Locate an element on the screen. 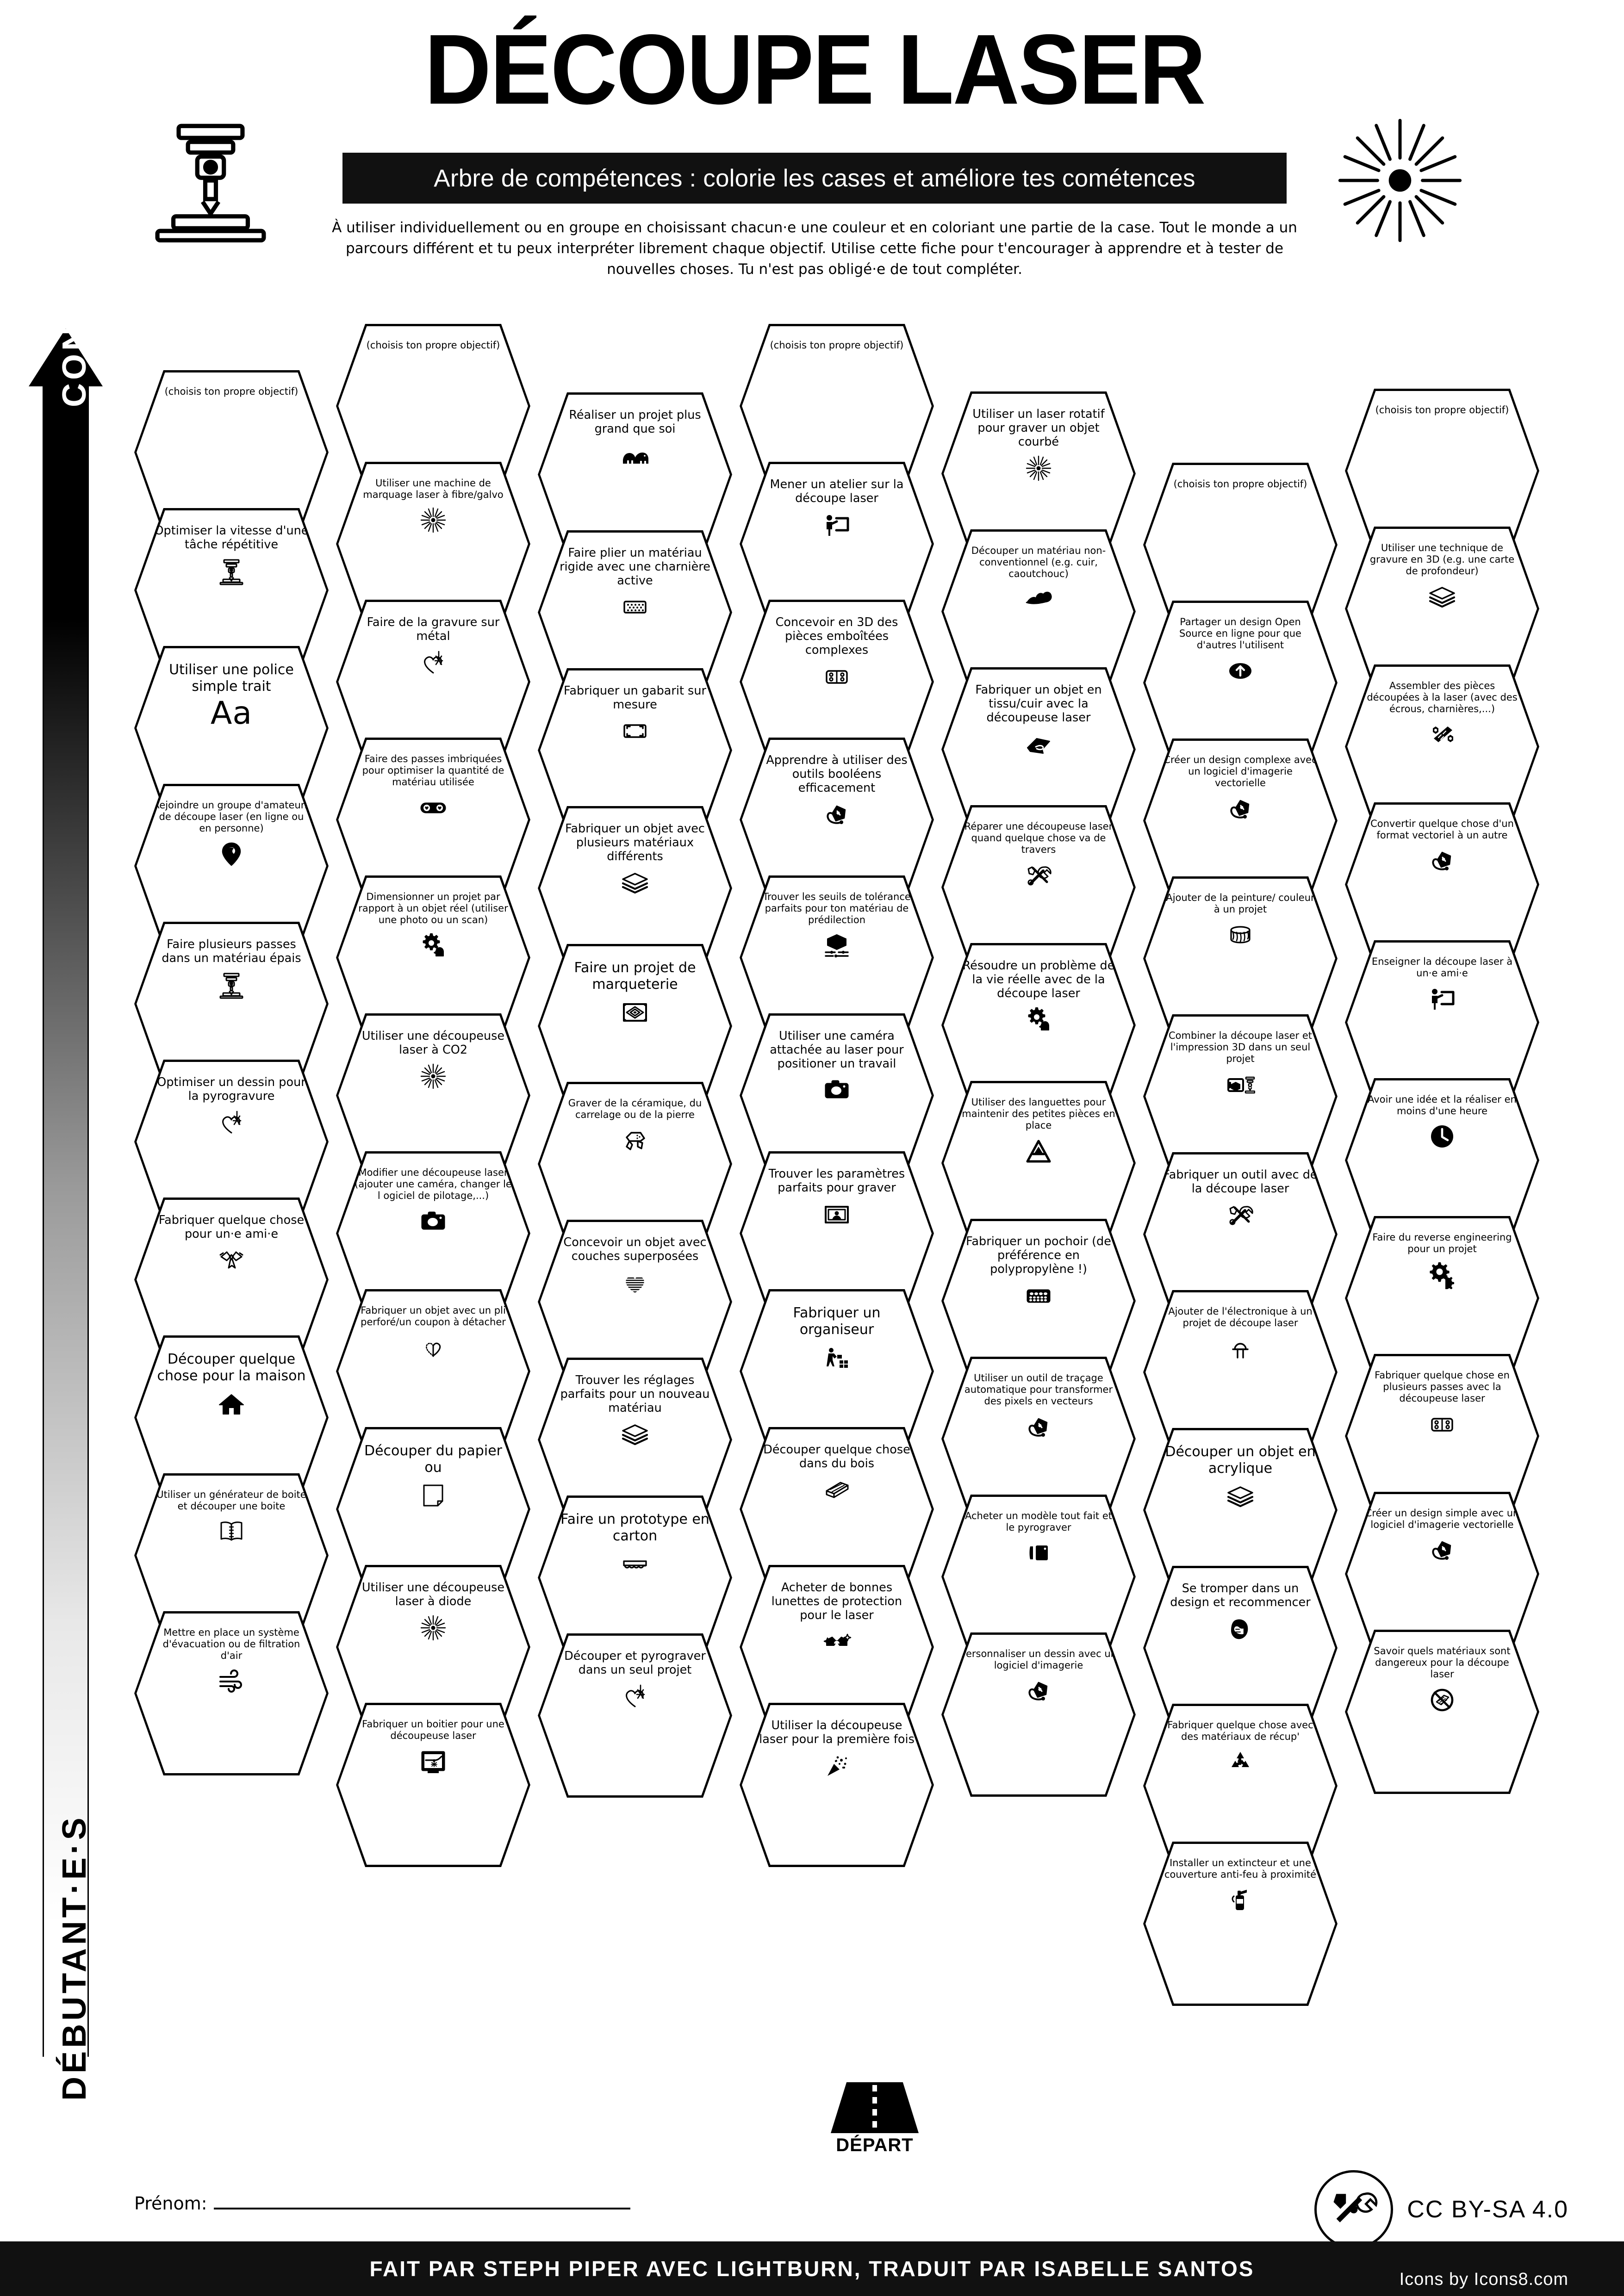 This screenshot has height=2296, width=1624. skill-hex-4-1: (choisis ton propre objectif) is located at coordinates (837, 406).